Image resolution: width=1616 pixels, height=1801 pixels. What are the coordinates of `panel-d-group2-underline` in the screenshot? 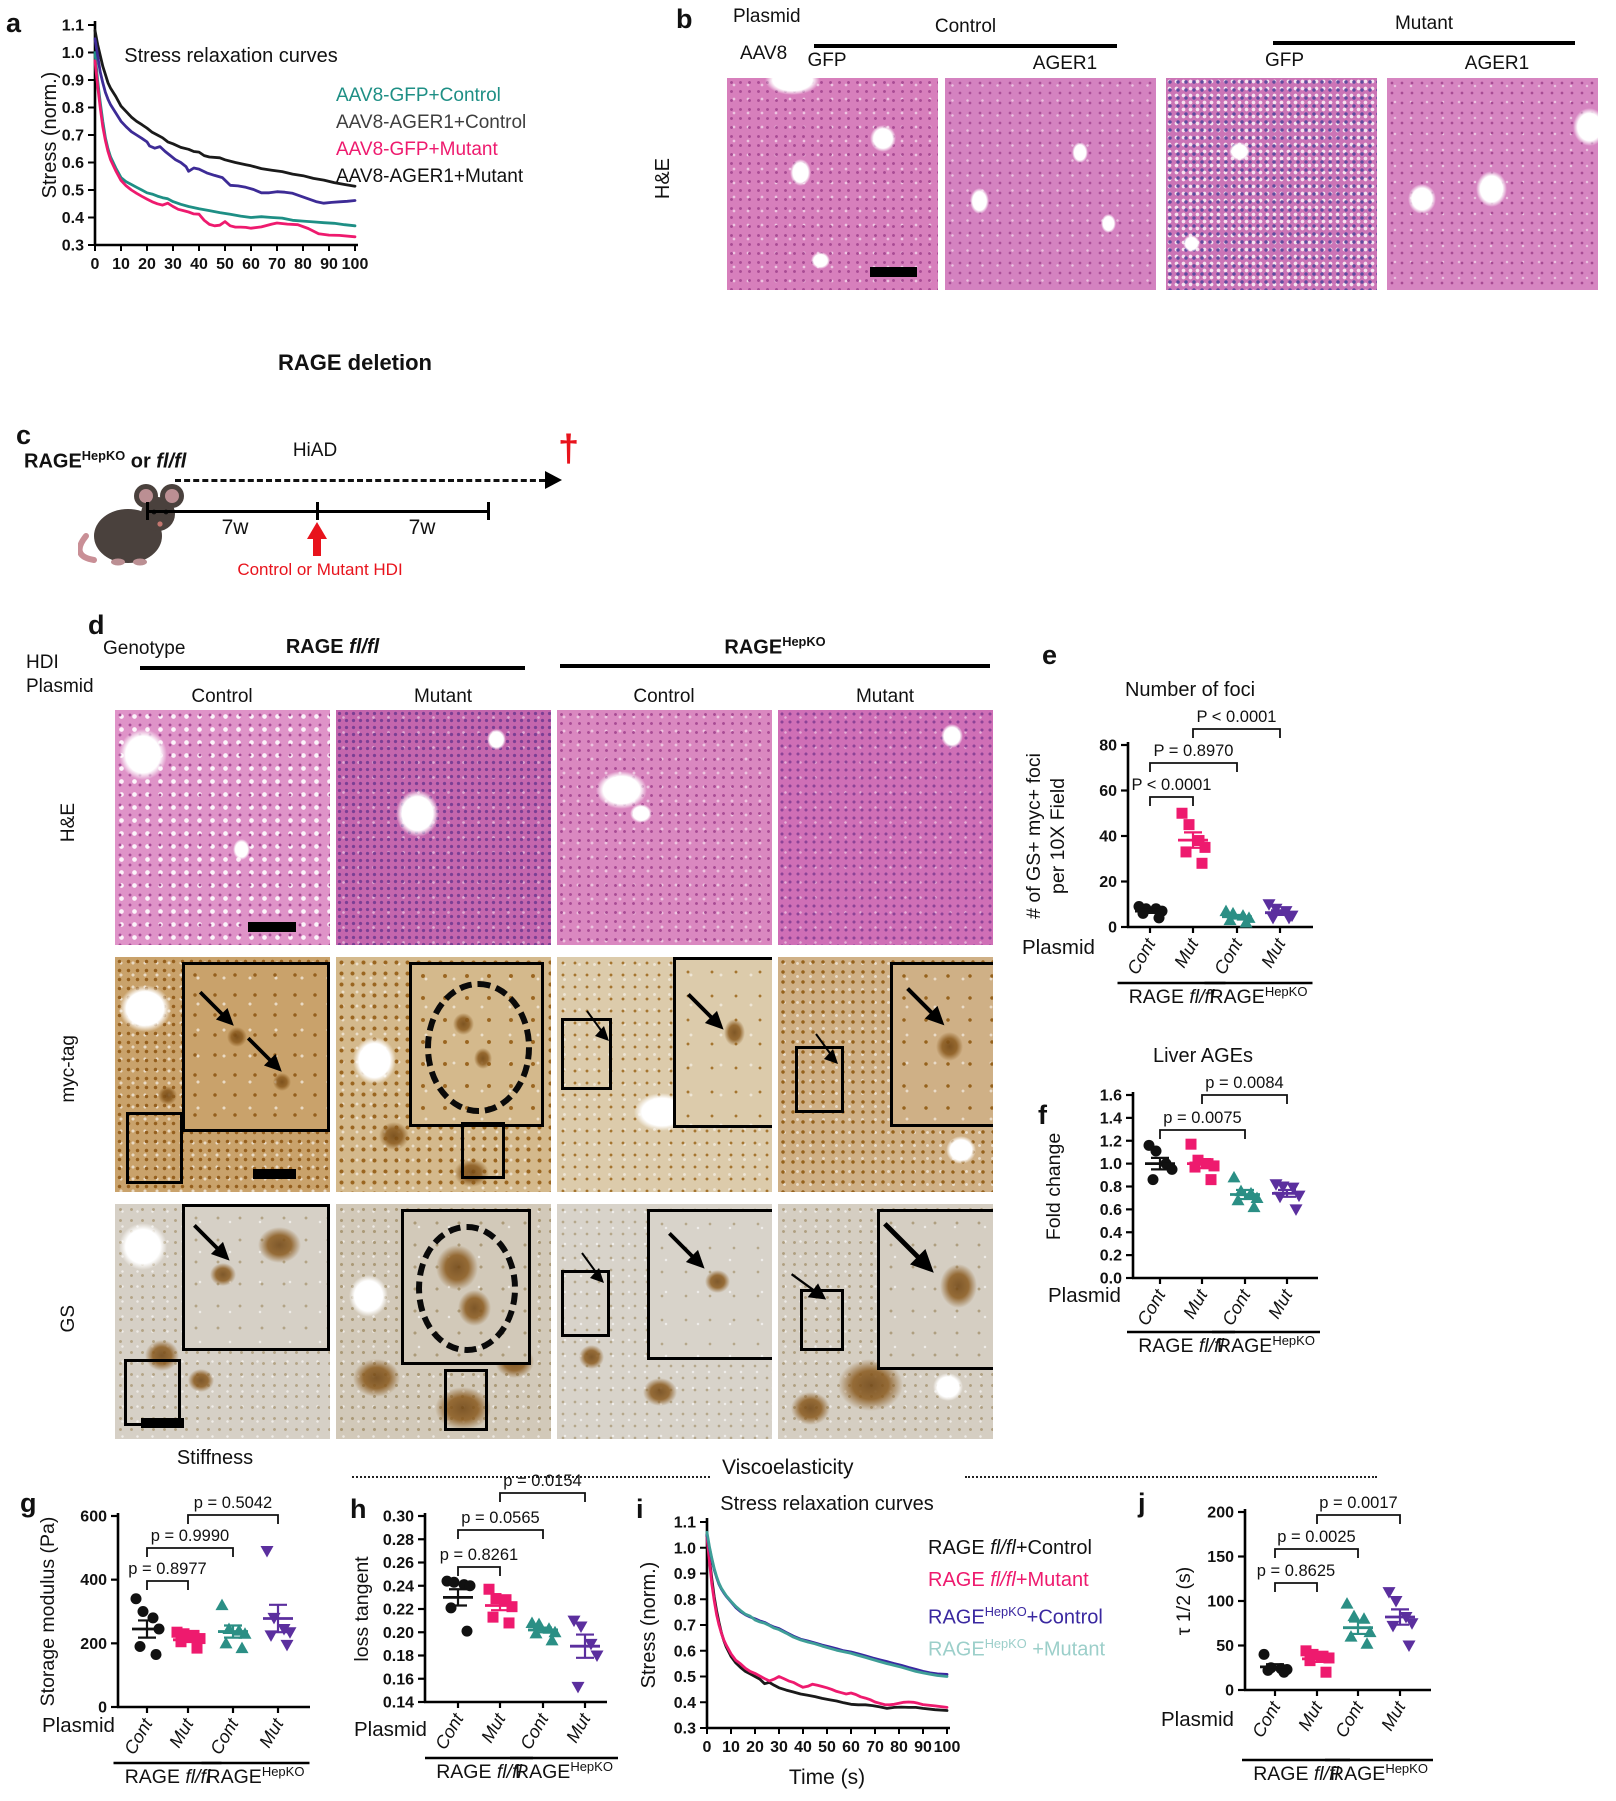 It's located at (775, 666).